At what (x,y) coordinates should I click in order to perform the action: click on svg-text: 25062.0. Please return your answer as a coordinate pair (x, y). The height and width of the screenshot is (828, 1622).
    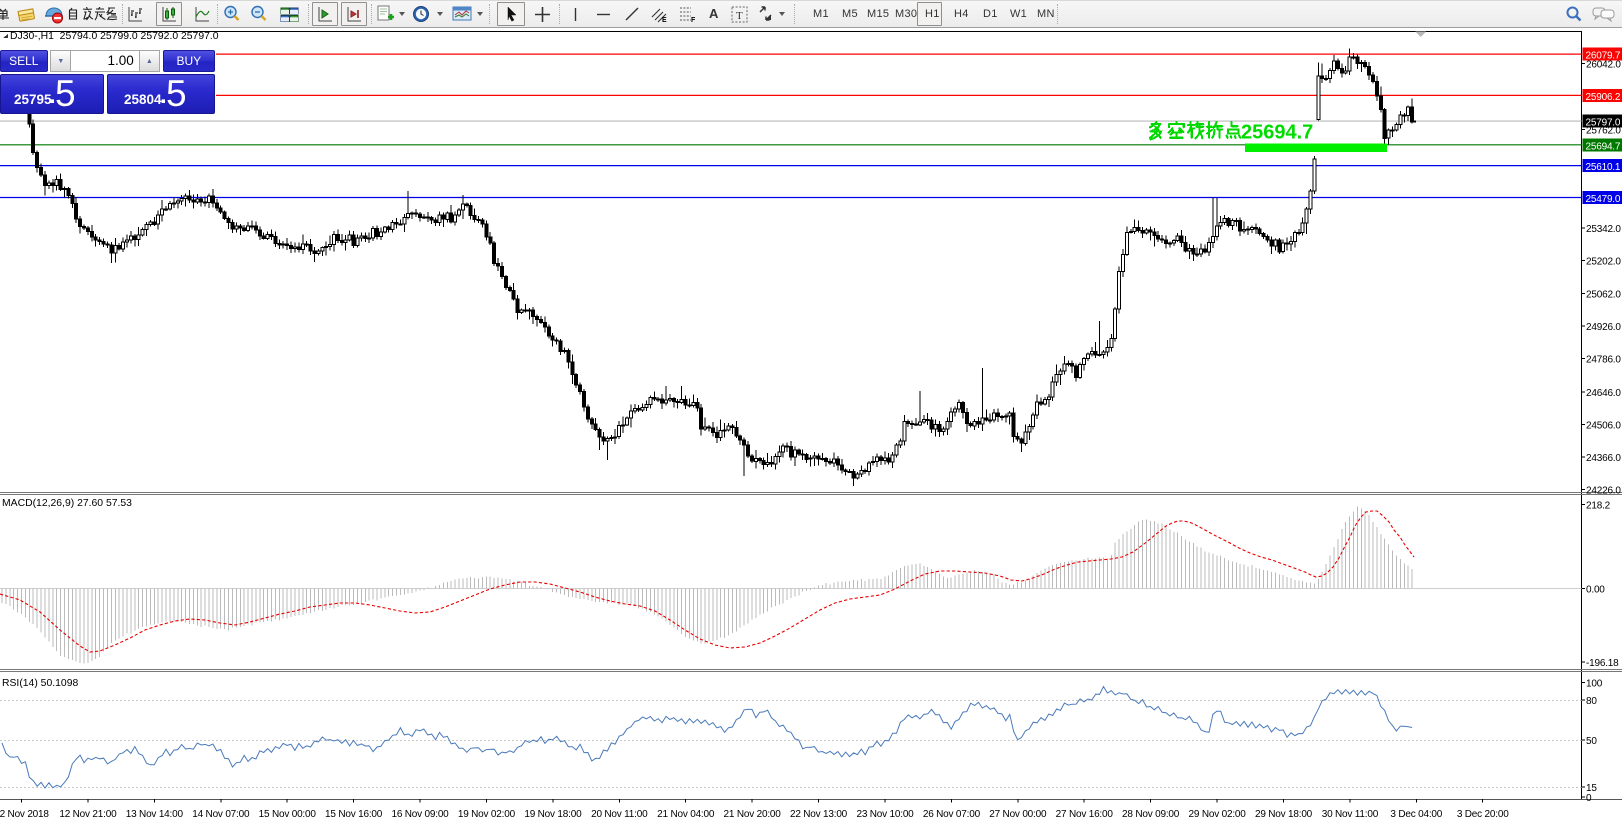
    Looking at the image, I should click on (1603, 294).